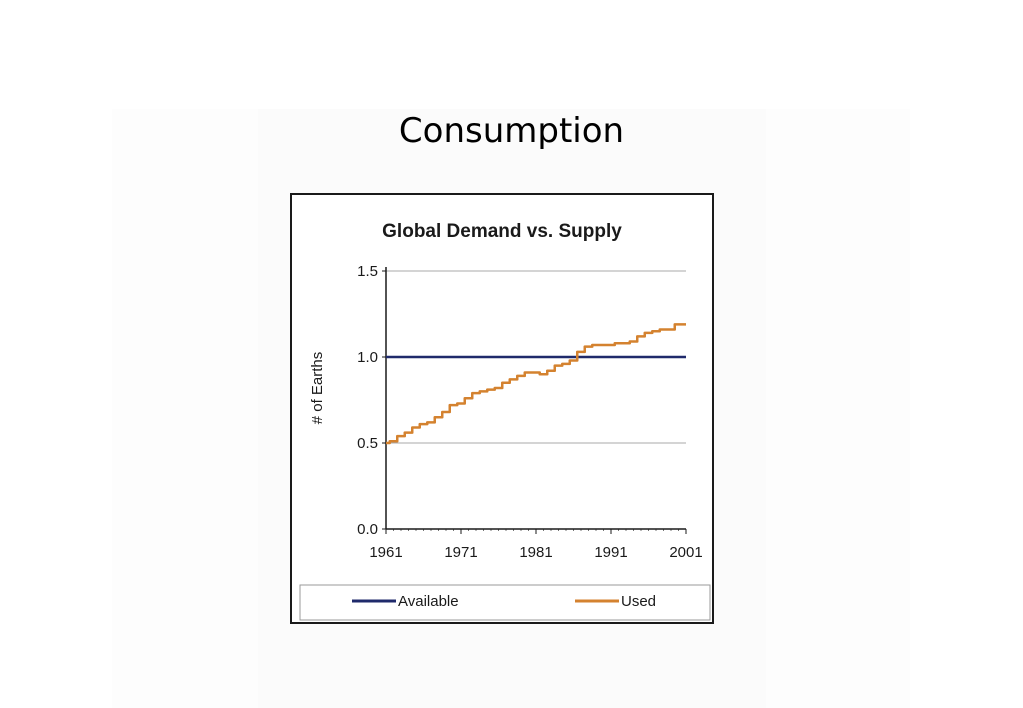  Describe the element at coordinates (367, 271) in the screenshot. I see `y-tick-label: 1.5` at that location.